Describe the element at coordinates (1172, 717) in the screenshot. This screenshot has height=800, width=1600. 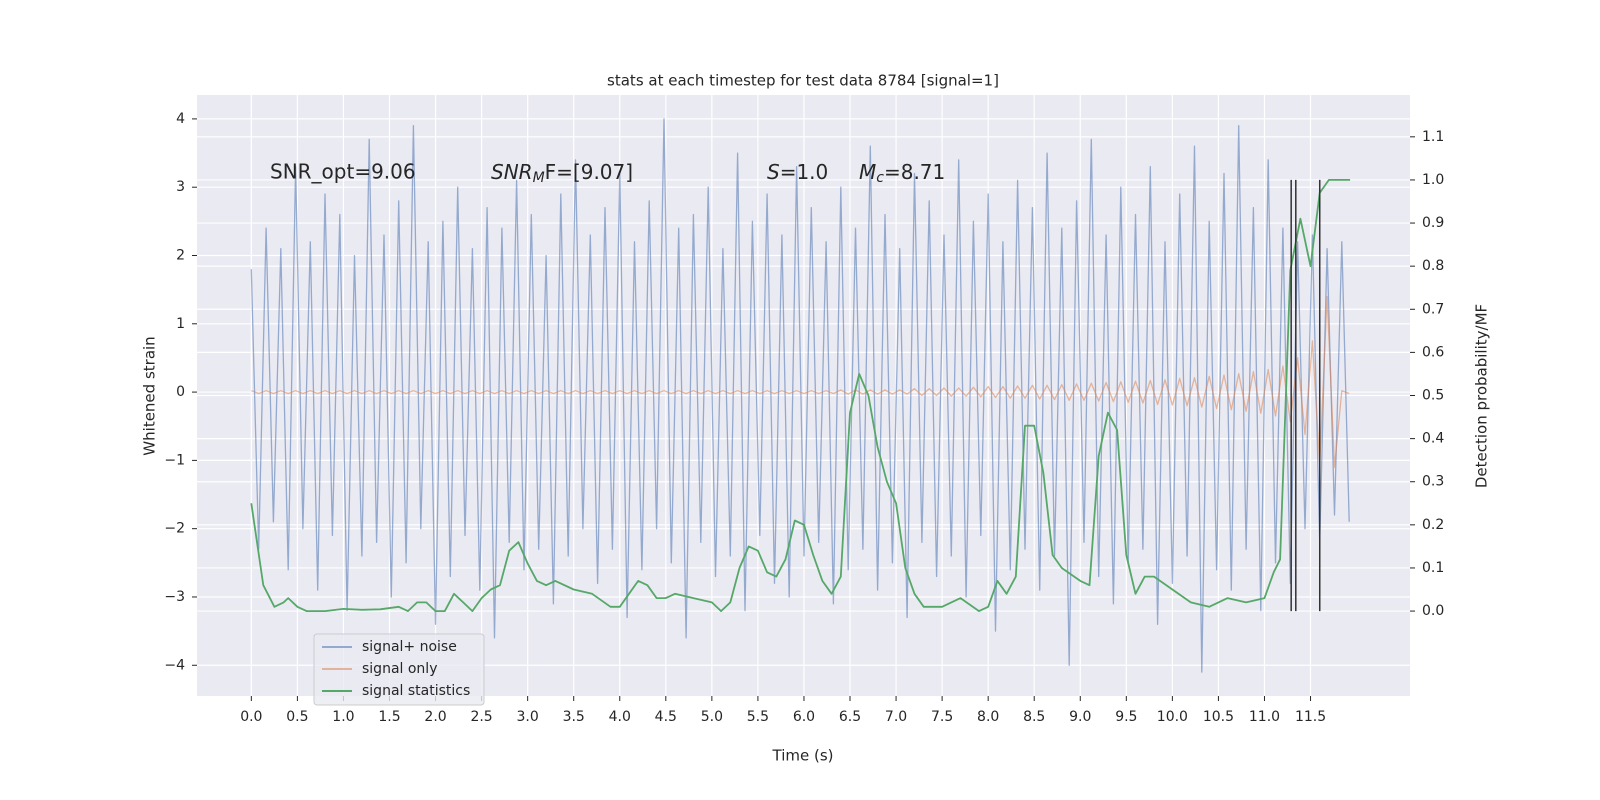
I see `x-tick-label: 10.0` at that location.